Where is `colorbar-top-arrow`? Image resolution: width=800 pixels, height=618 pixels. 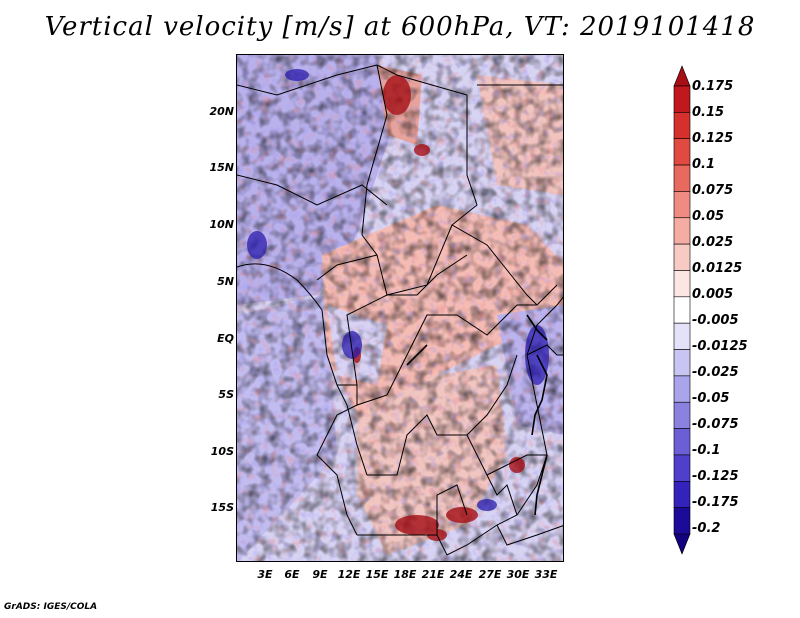
colorbar-top-arrow is located at coordinates (682, 76).